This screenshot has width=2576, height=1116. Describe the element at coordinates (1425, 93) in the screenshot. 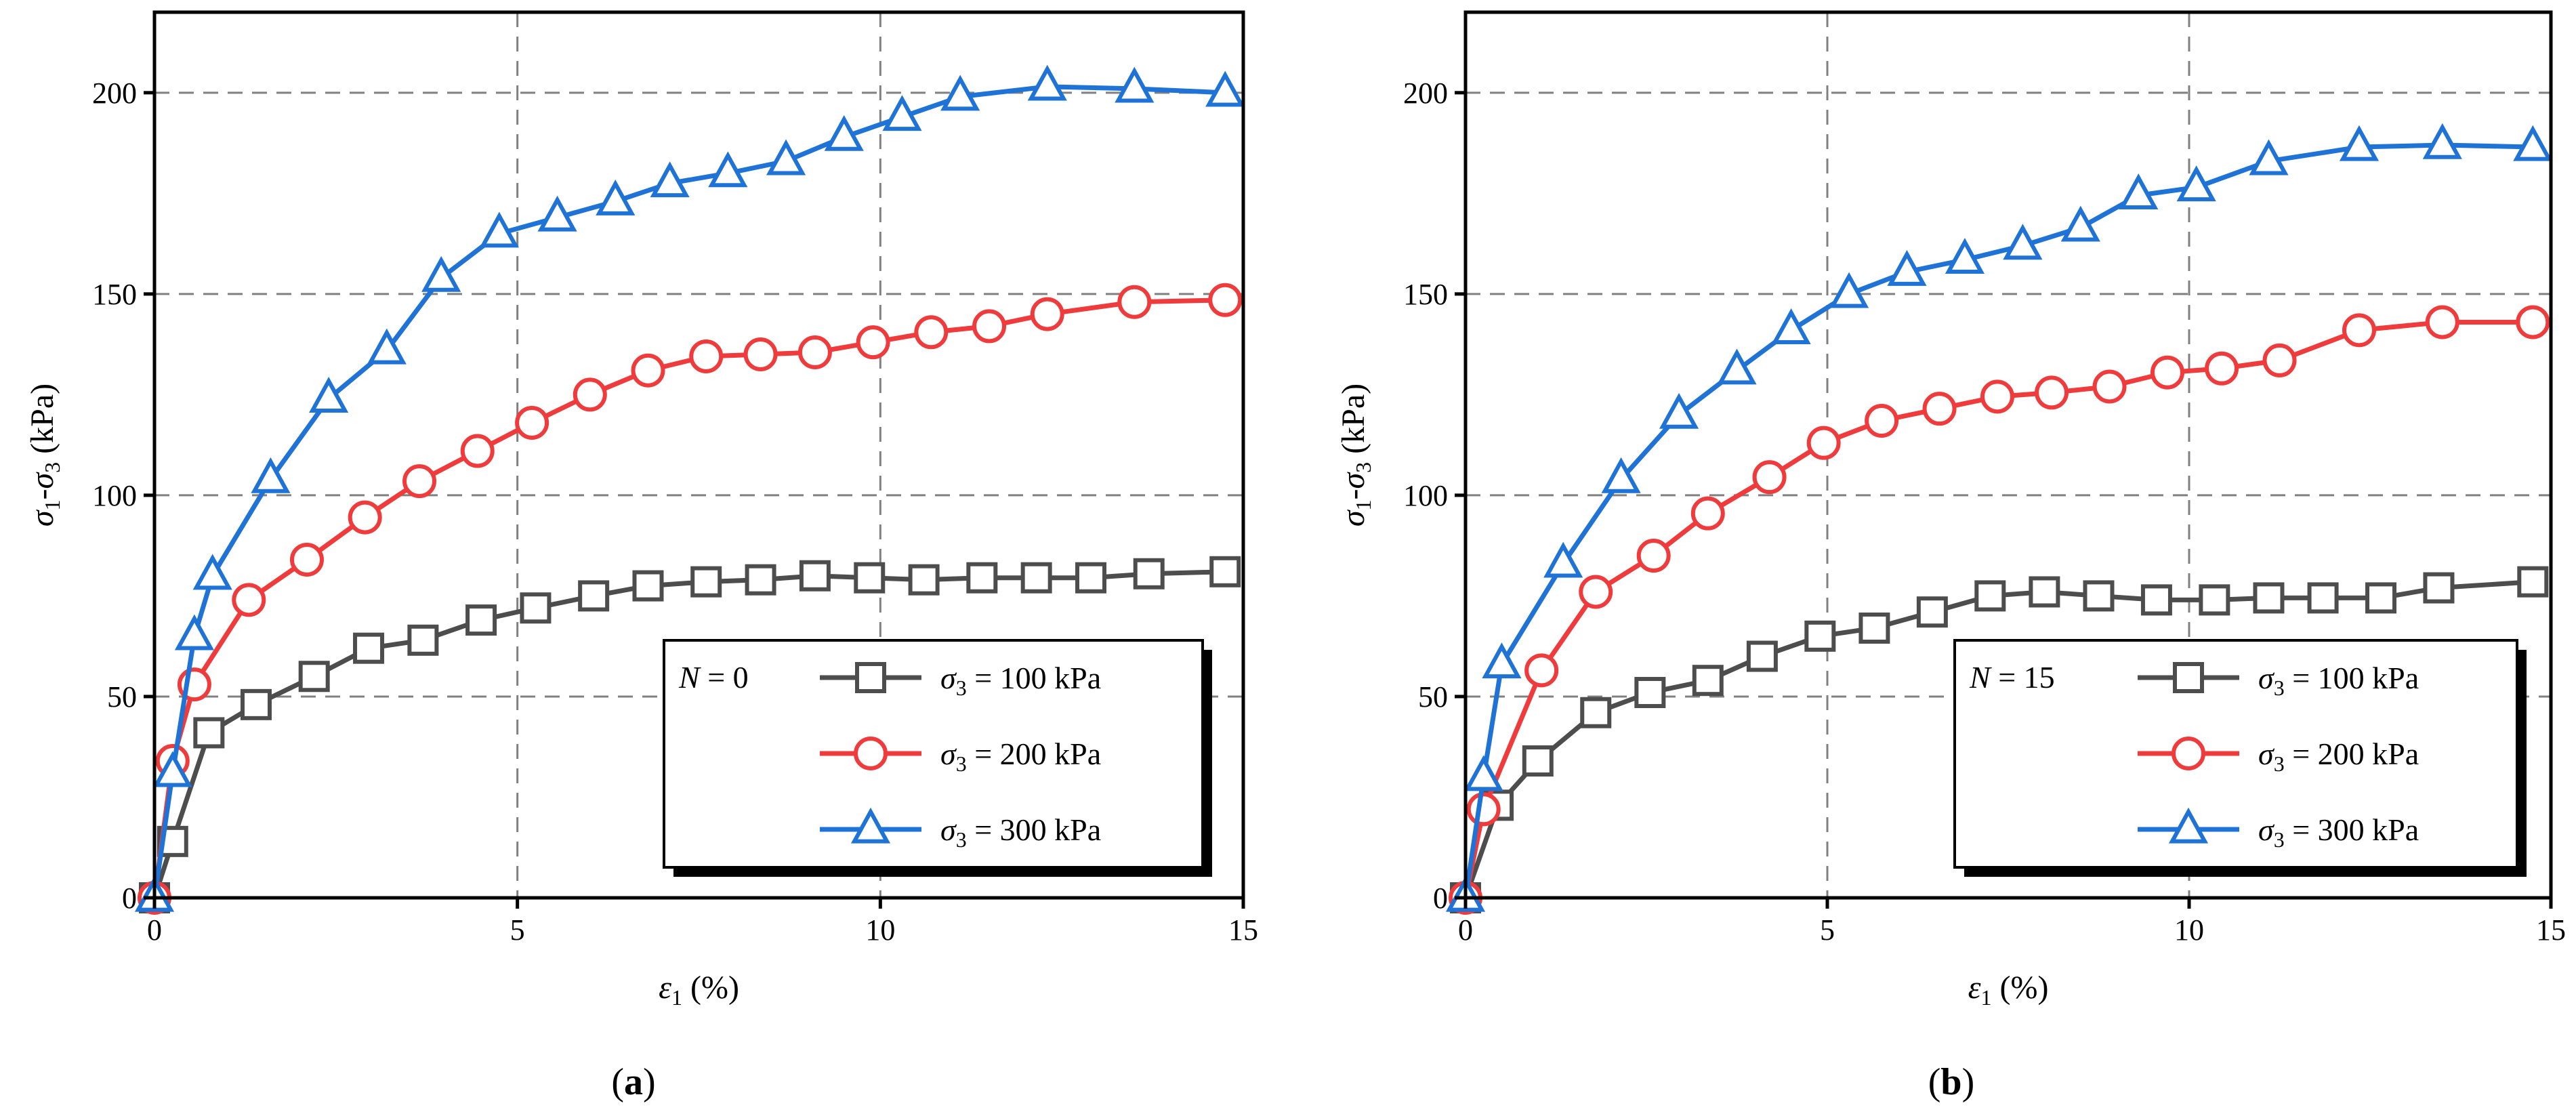

I see `y-tick-label: 200` at that location.